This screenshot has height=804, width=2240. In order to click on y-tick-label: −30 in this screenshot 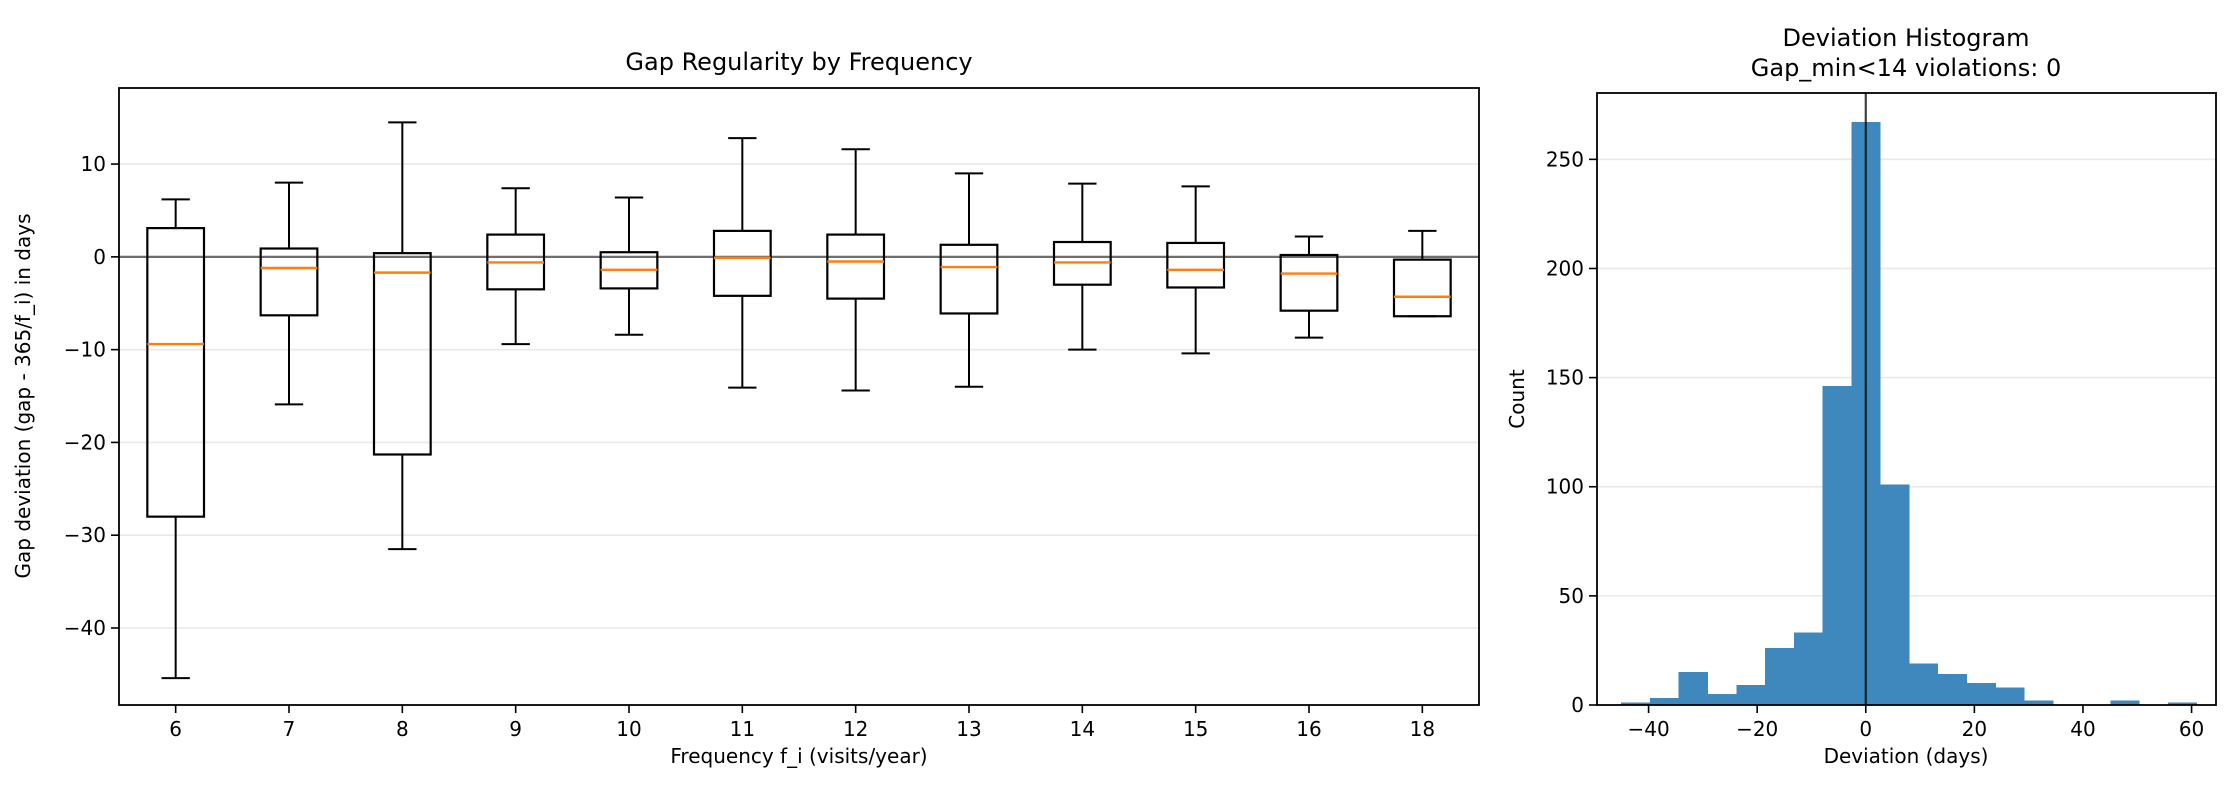, I will do `click(85, 535)`.